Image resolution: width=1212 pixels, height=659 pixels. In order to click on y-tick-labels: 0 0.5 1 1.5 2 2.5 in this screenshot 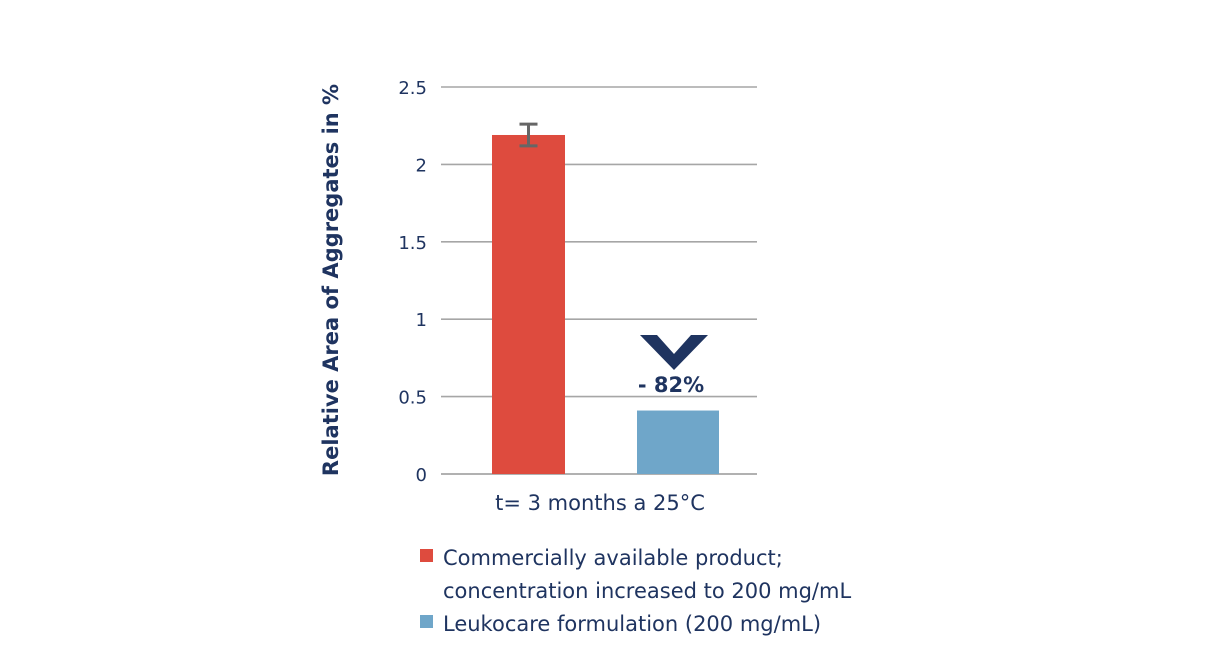, I will do `click(412, 282)`.